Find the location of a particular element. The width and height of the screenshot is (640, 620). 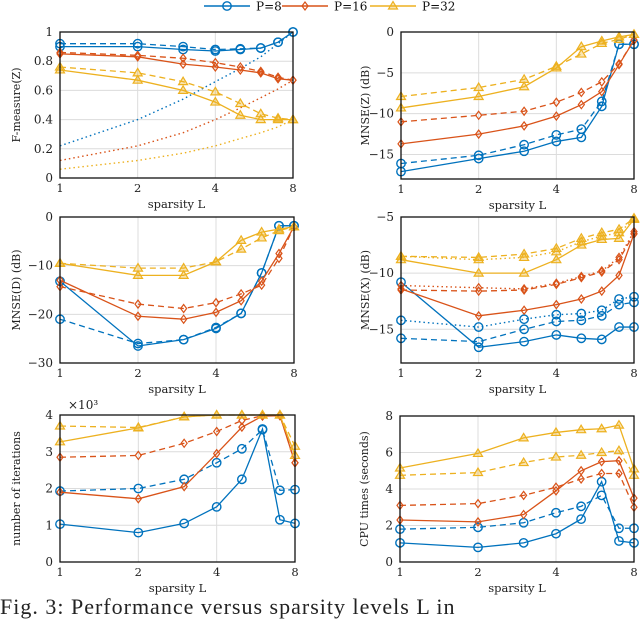

plot-frame is located at coordinates (177, 290).